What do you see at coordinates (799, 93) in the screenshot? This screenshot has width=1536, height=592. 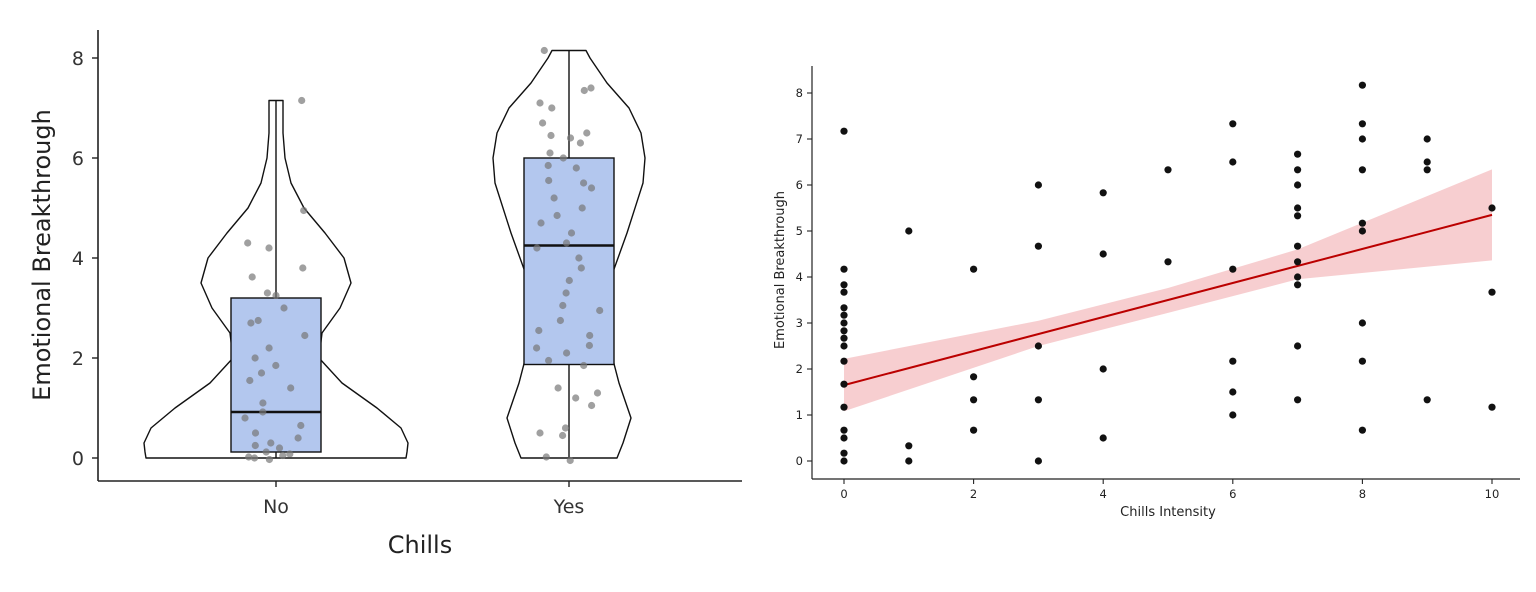 I see `scatter-y-tick-label: 8` at bounding box center [799, 93].